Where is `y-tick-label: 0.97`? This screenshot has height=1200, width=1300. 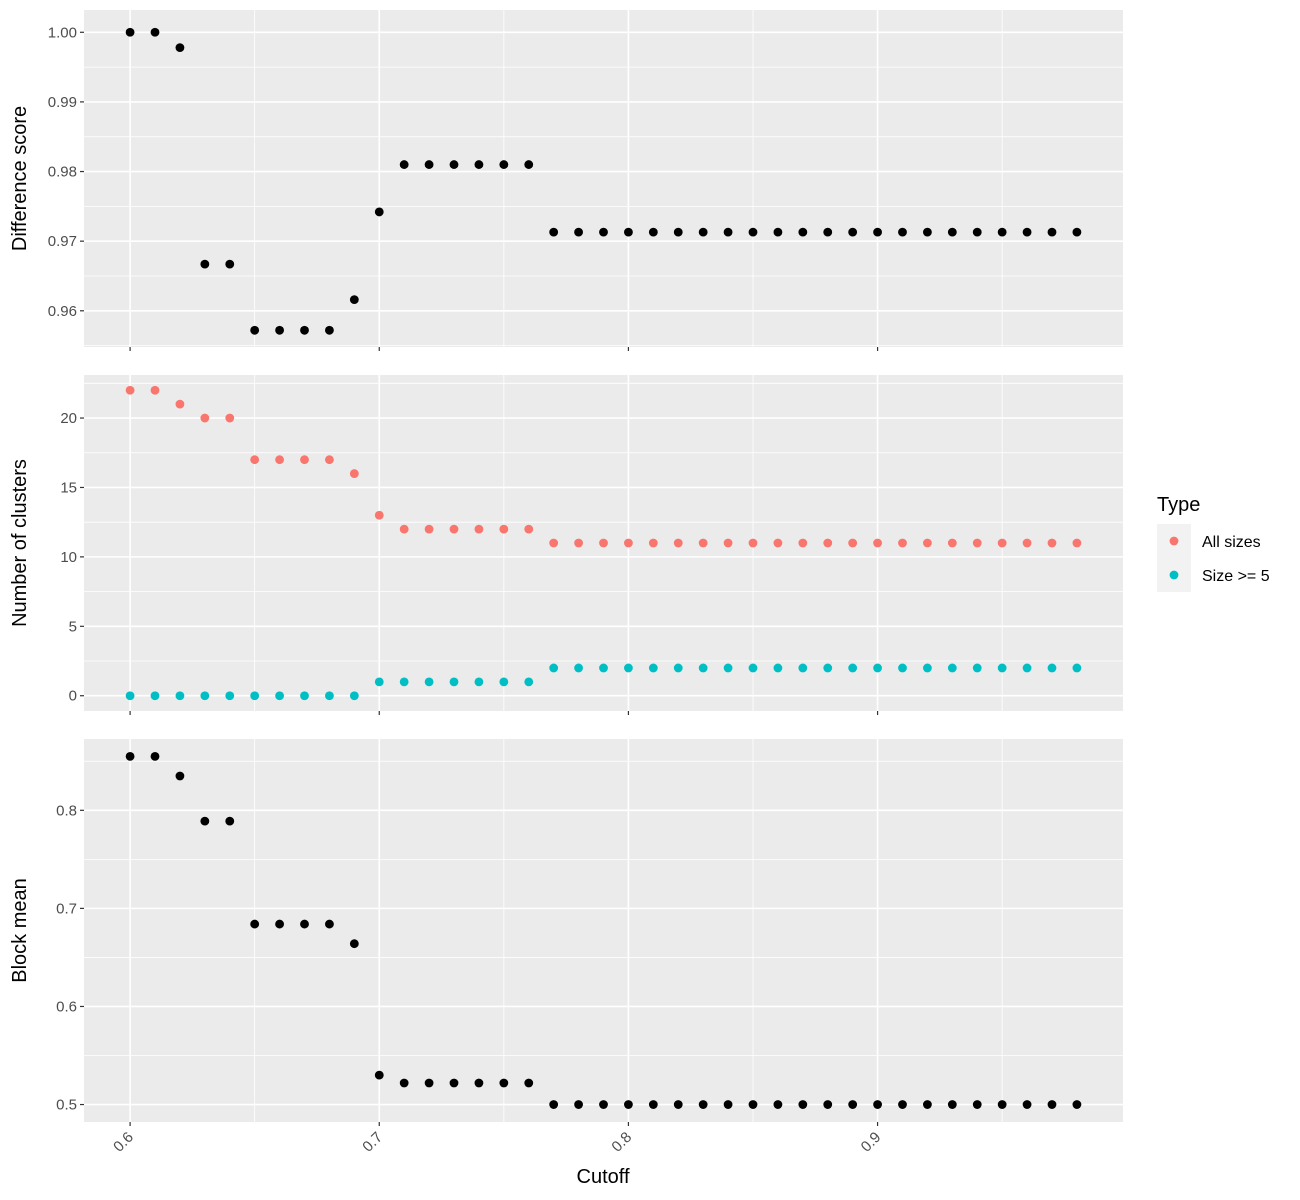 y-tick-label: 0.97 is located at coordinates (62, 241).